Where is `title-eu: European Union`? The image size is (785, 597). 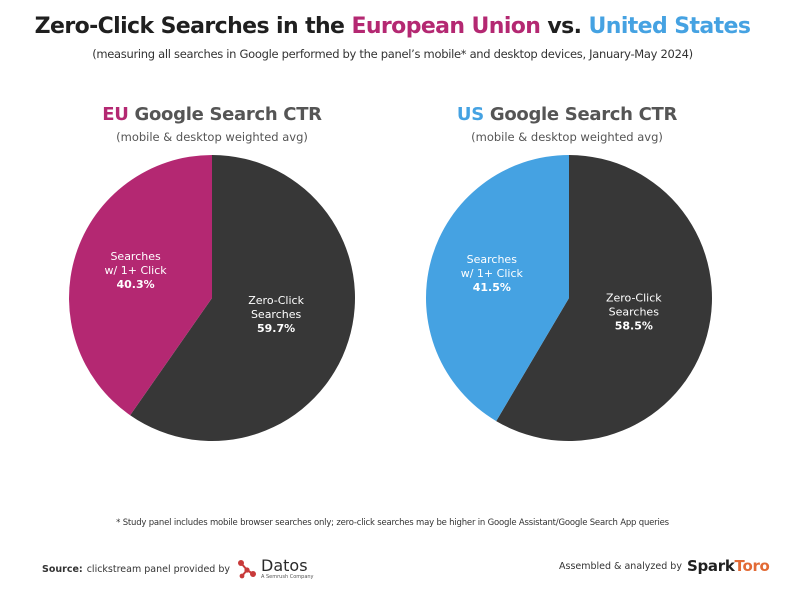
title-eu: European Union is located at coordinates (446, 26).